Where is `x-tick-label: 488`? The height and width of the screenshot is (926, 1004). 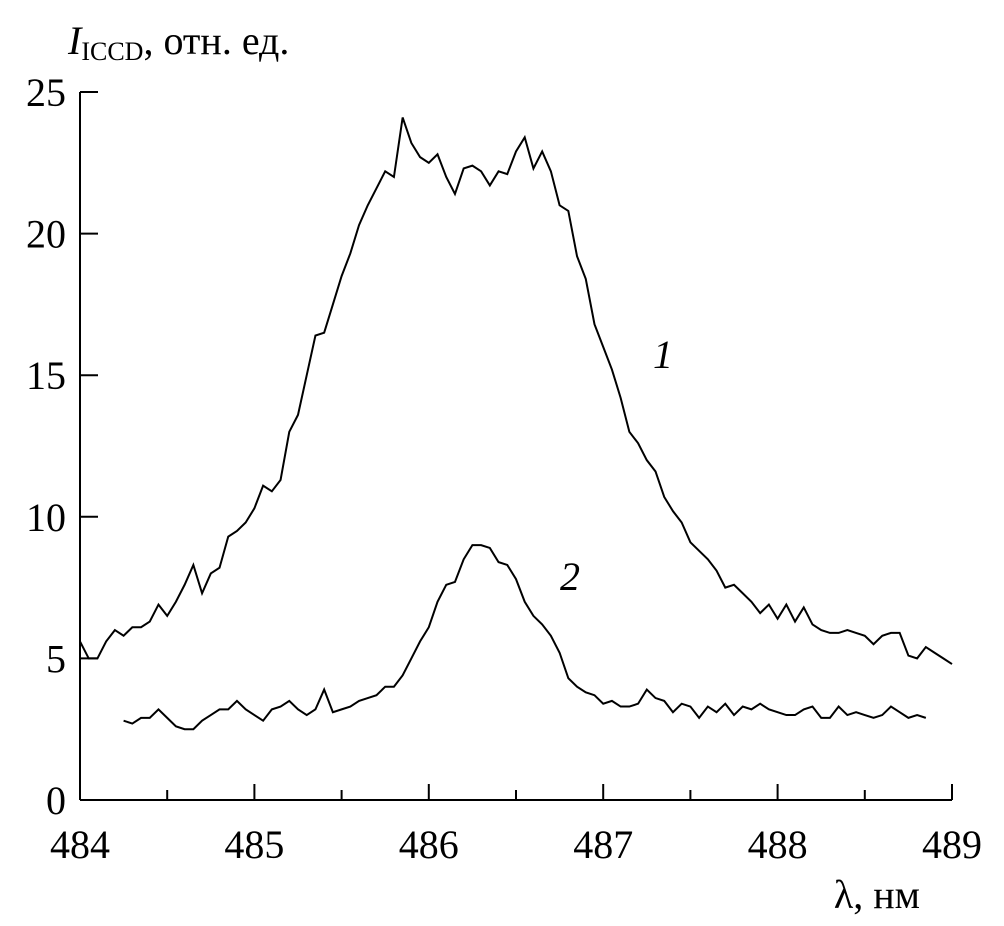
x-tick-label: 488 is located at coordinates (778, 844).